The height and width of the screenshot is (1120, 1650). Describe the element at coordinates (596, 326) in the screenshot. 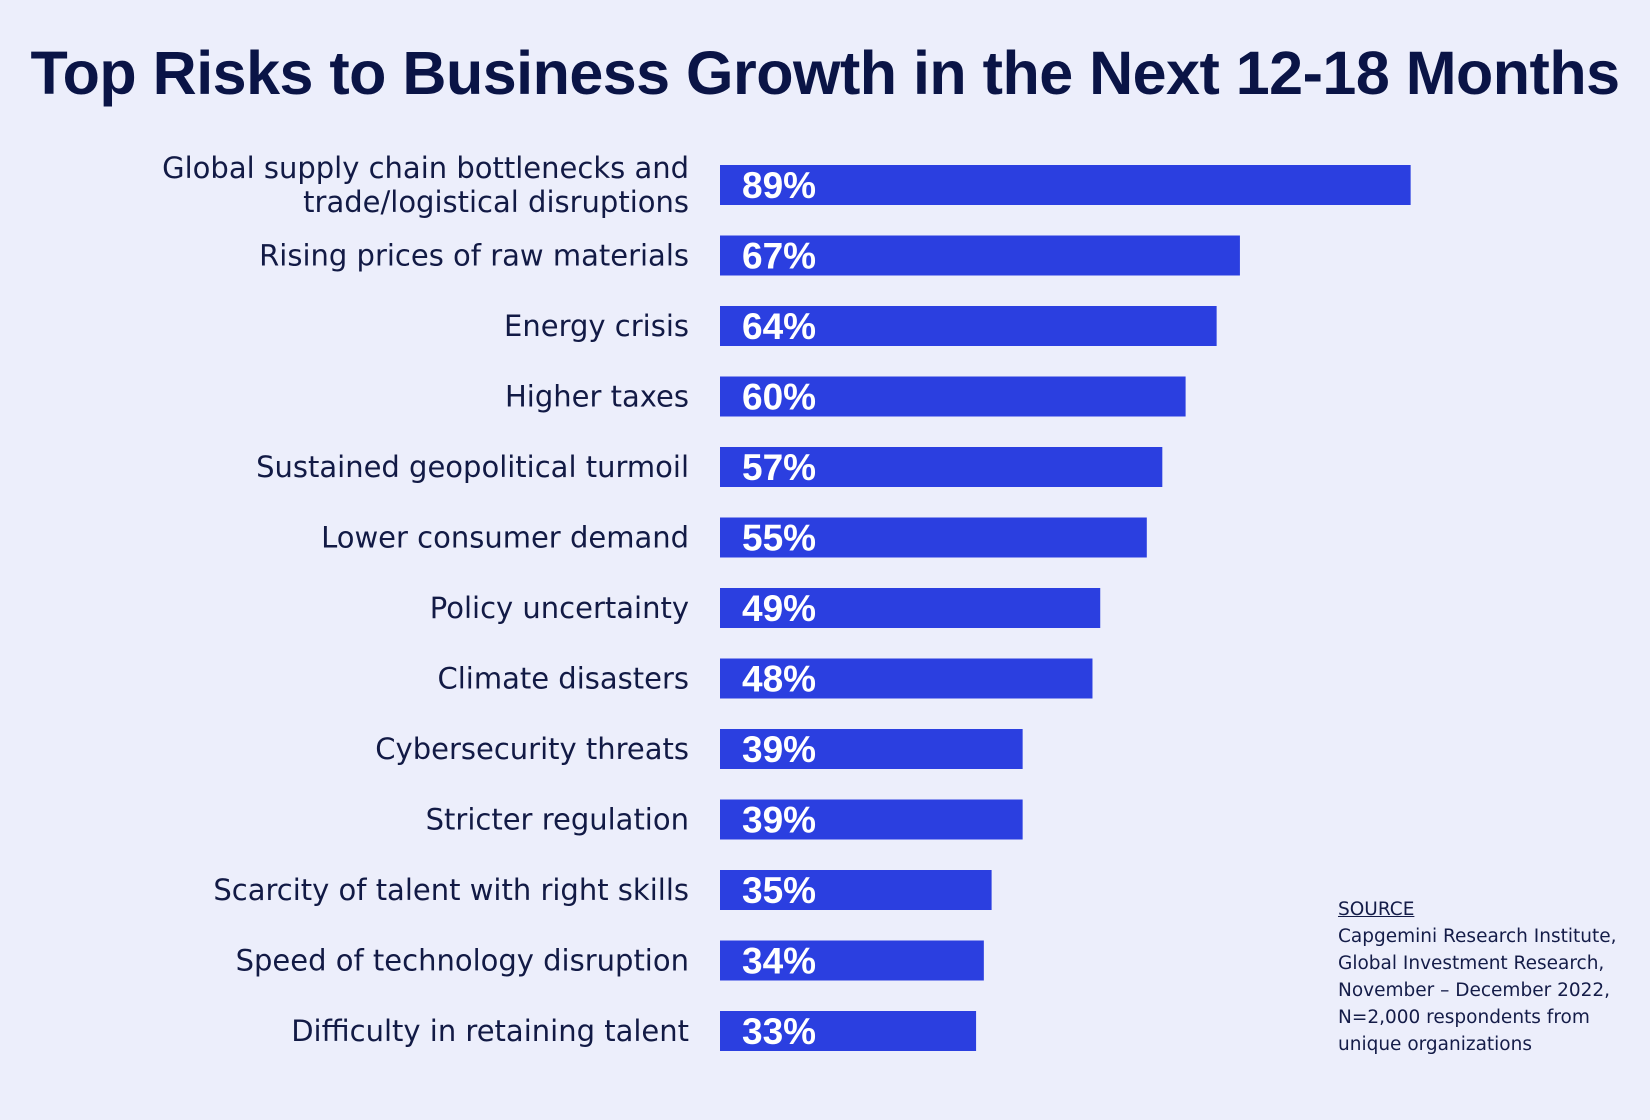

I see `category-label: Energy crisis` at that location.